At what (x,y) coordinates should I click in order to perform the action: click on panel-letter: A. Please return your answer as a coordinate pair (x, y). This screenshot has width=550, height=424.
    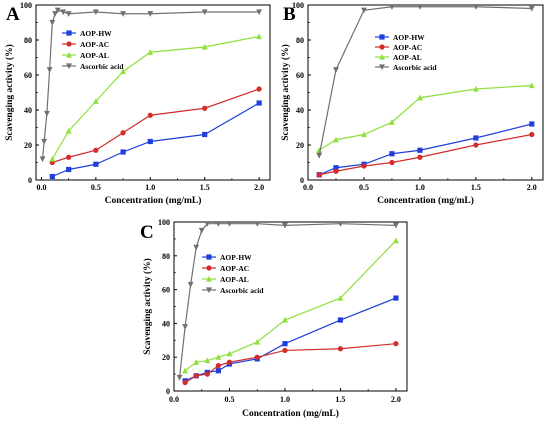
    Looking at the image, I should click on (13, 14).